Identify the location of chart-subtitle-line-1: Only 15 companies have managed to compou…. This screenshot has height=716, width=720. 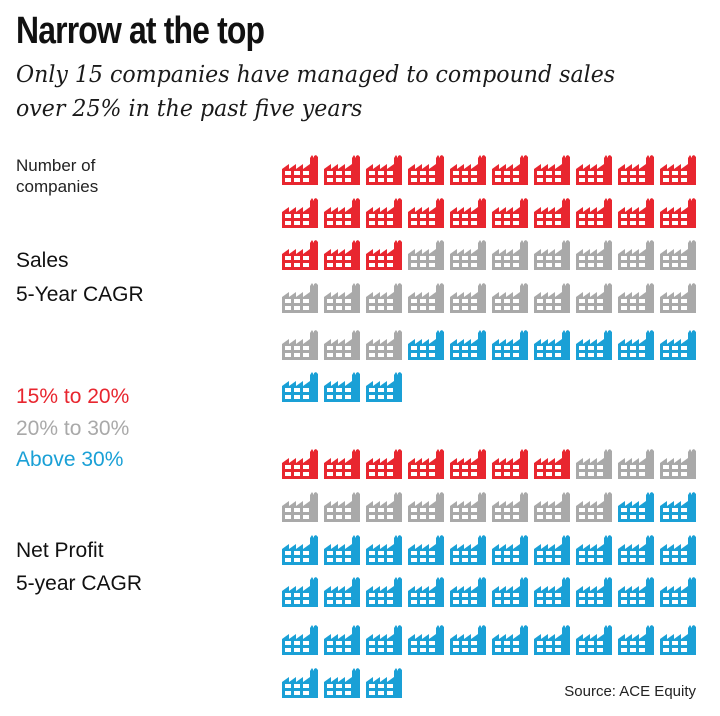
(316, 75).